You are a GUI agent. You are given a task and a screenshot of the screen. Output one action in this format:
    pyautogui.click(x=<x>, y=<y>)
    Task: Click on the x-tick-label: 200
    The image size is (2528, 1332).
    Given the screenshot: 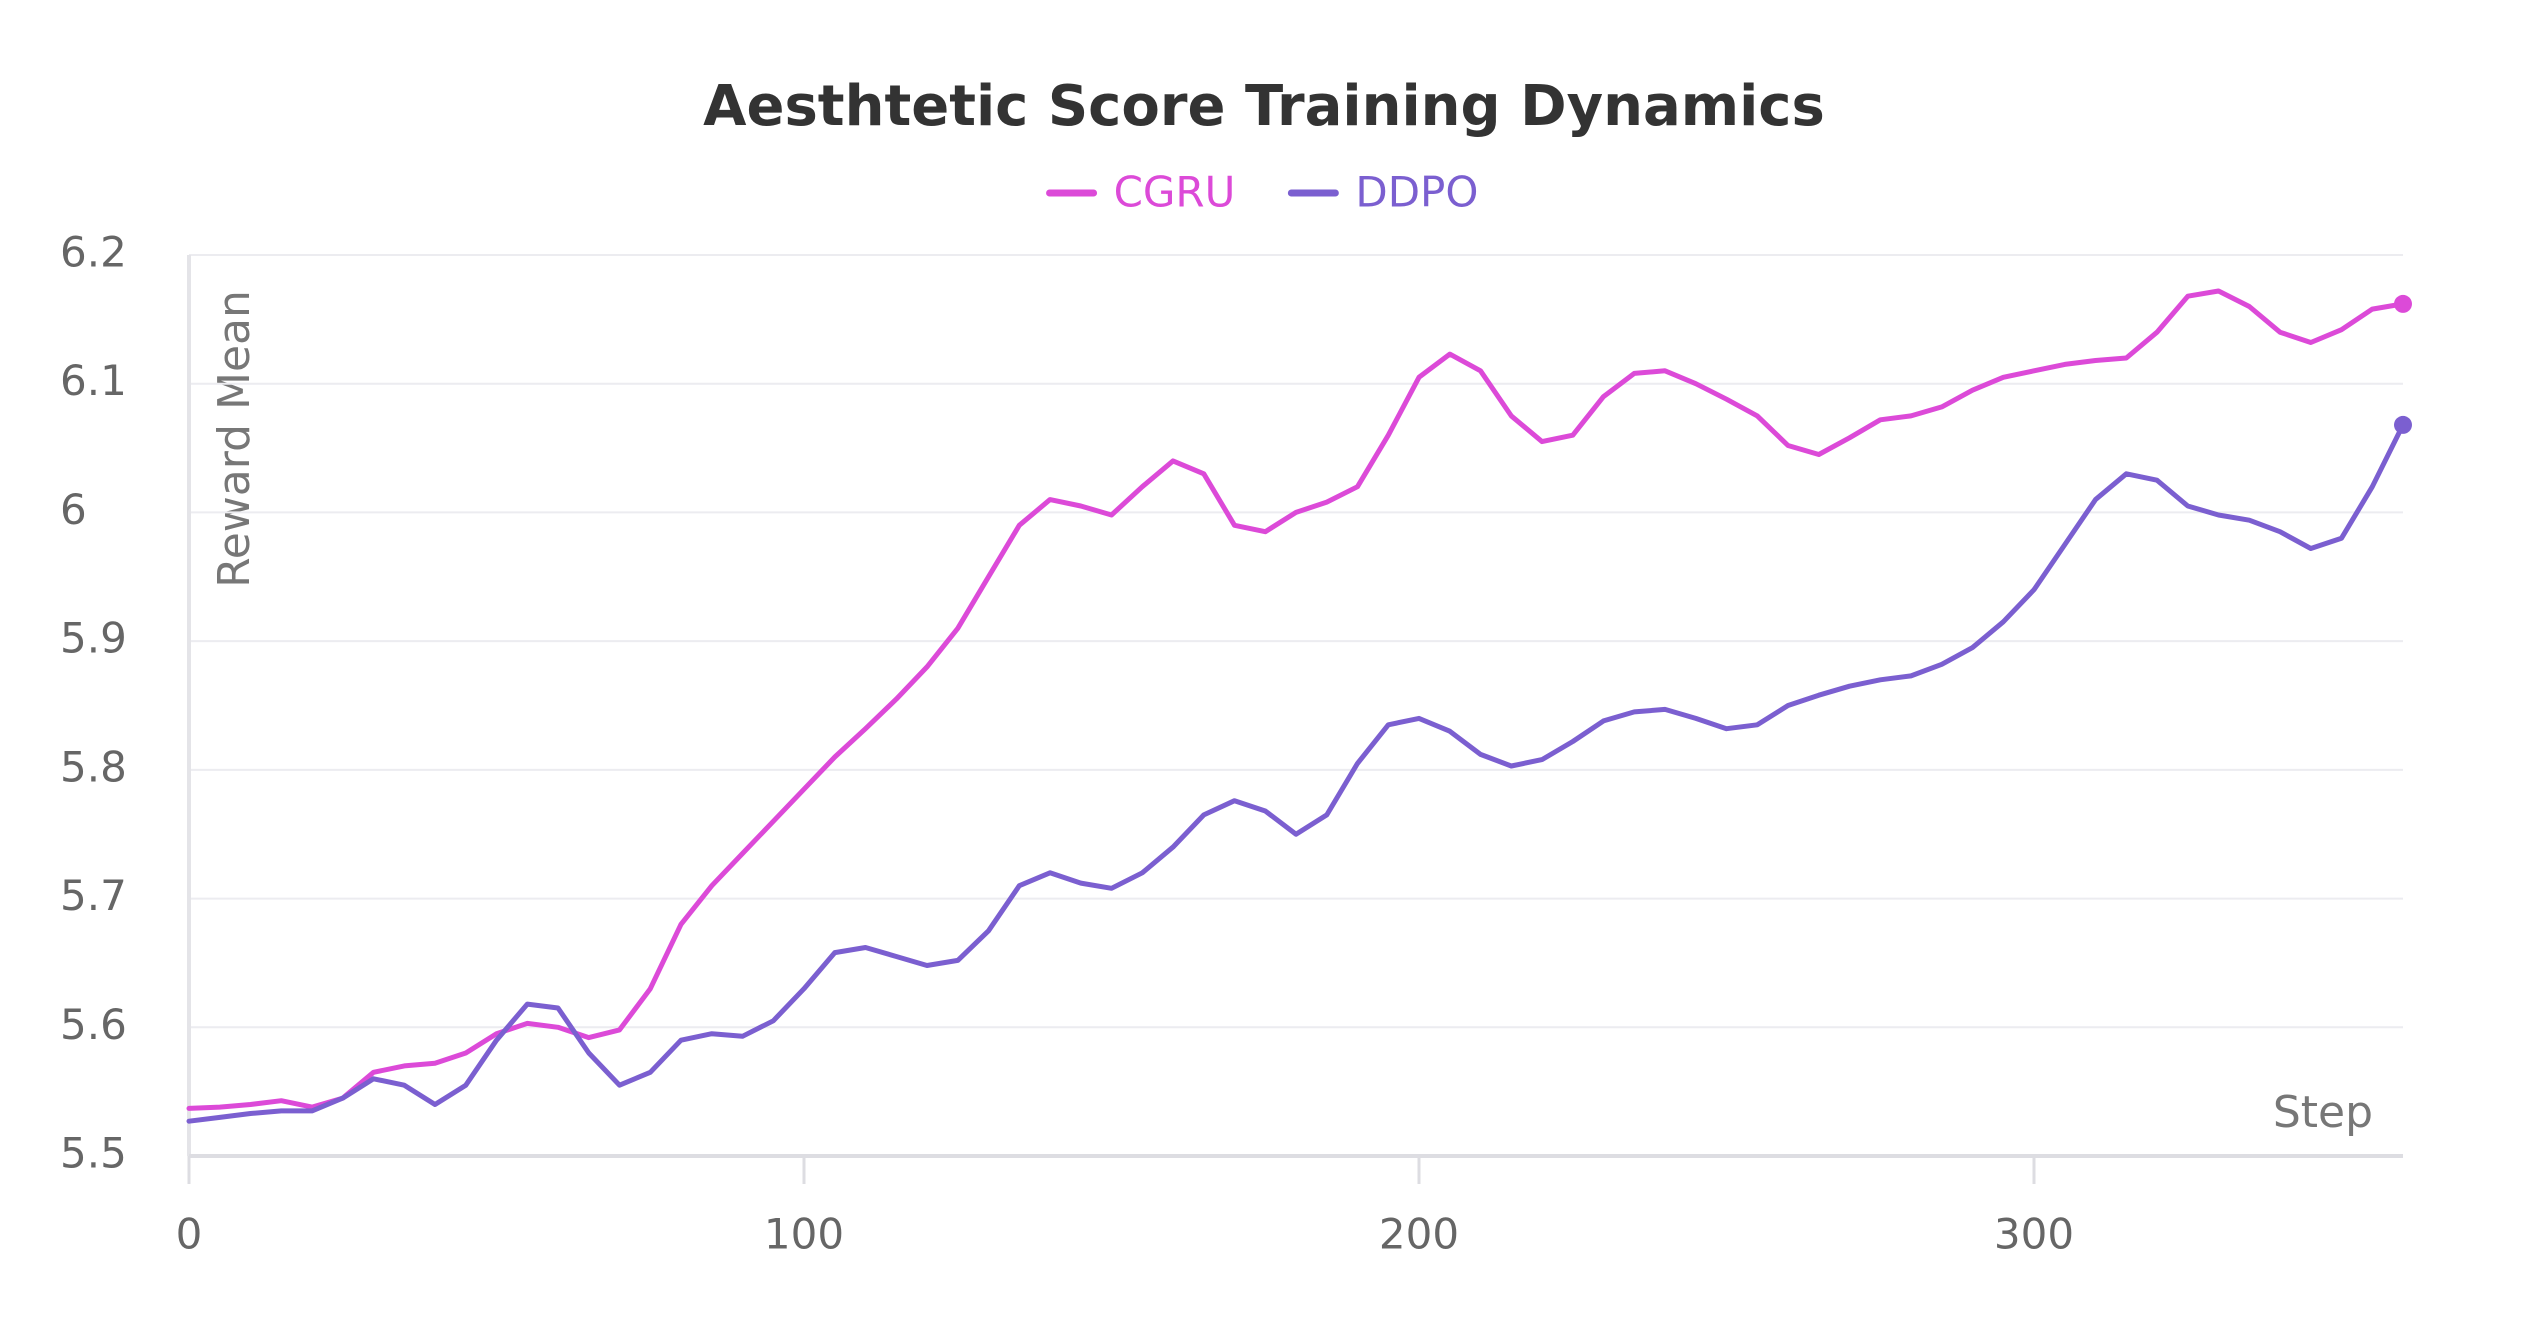 What is the action you would take?
    pyautogui.click(x=1419, y=1234)
    